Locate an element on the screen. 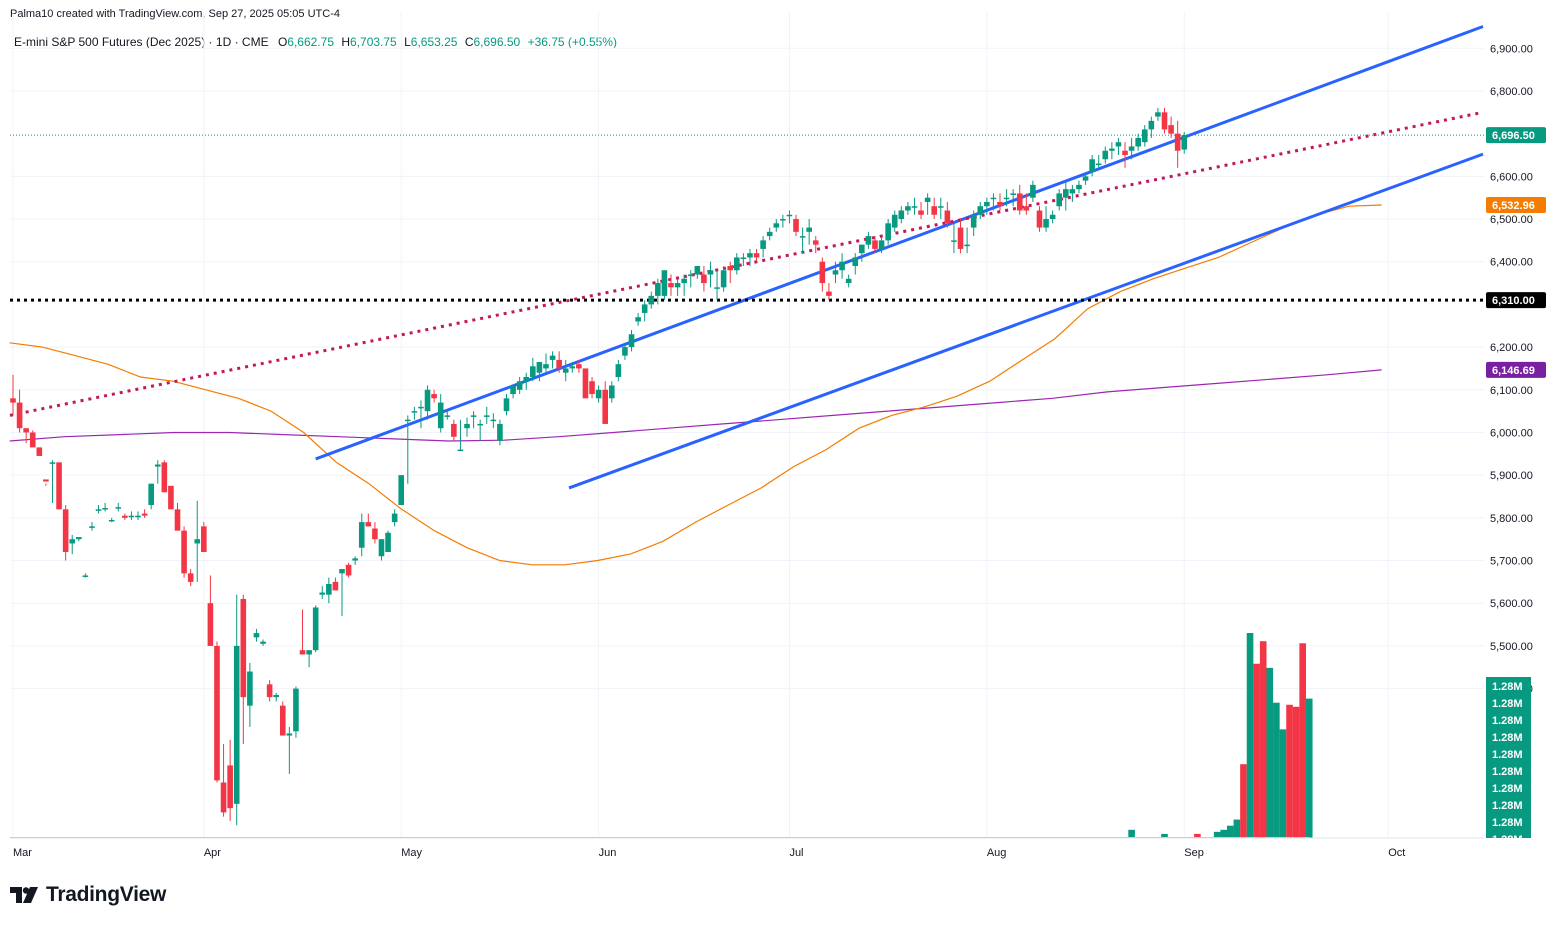  ma-200-tag-box is located at coordinates (1516, 369).